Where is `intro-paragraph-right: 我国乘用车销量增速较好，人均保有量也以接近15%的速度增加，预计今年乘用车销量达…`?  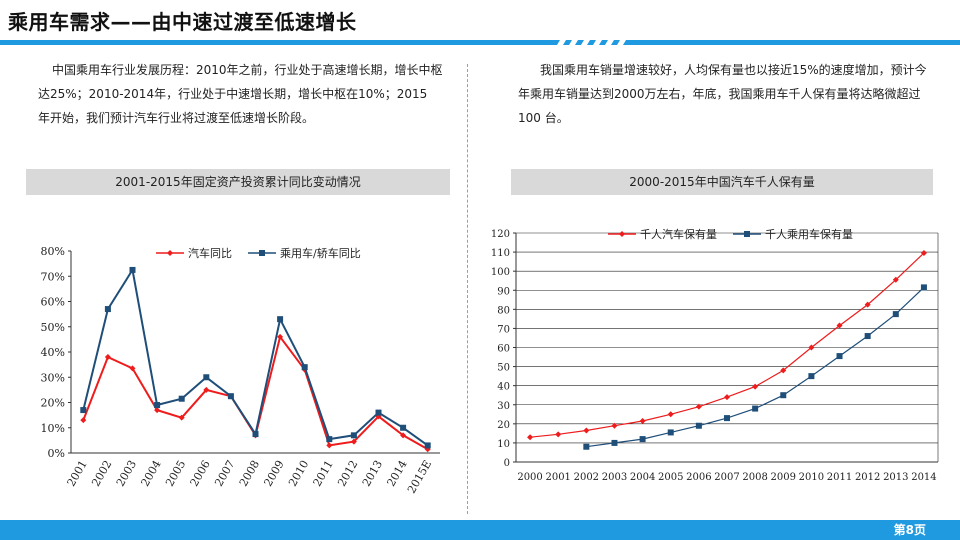 intro-paragraph-right: 我国乘用车销量增速较好，人均保有量也以接近15%的速度增加，预计今年乘用车销量达… is located at coordinates (722, 94).